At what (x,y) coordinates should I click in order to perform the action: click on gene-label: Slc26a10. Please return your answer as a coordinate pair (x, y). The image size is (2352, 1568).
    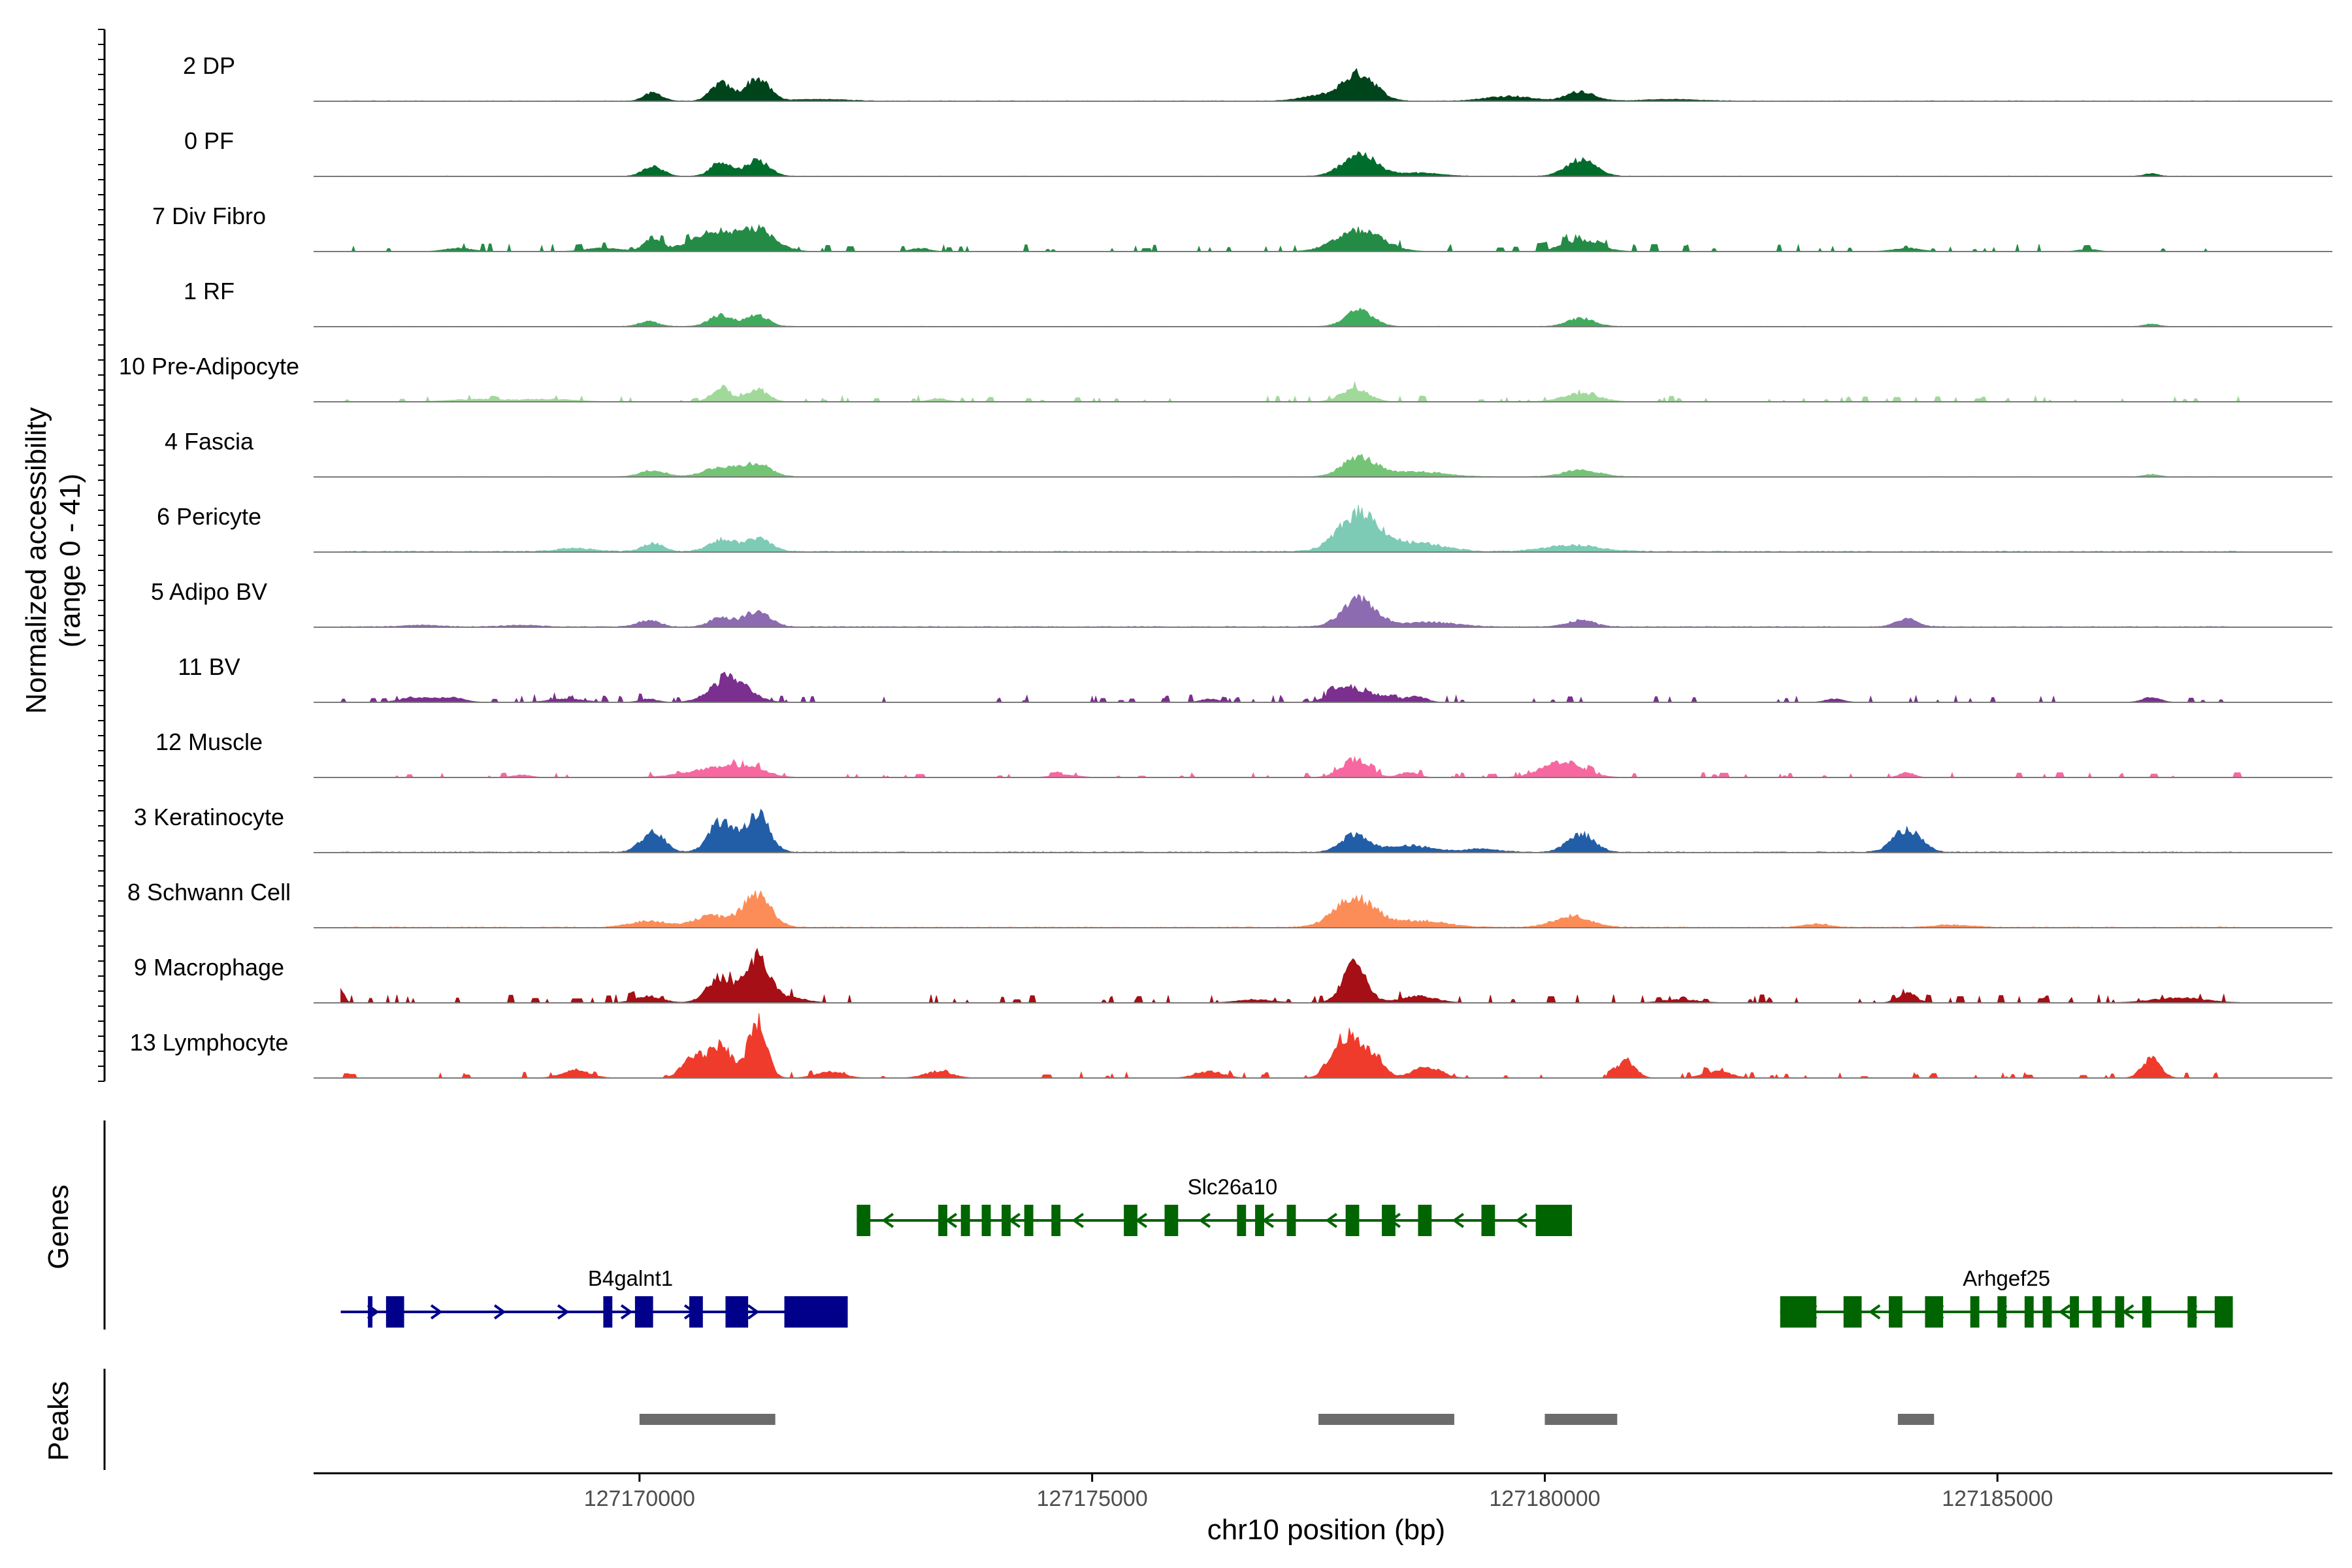
    Looking at the image, I should click on (1233, 1187).